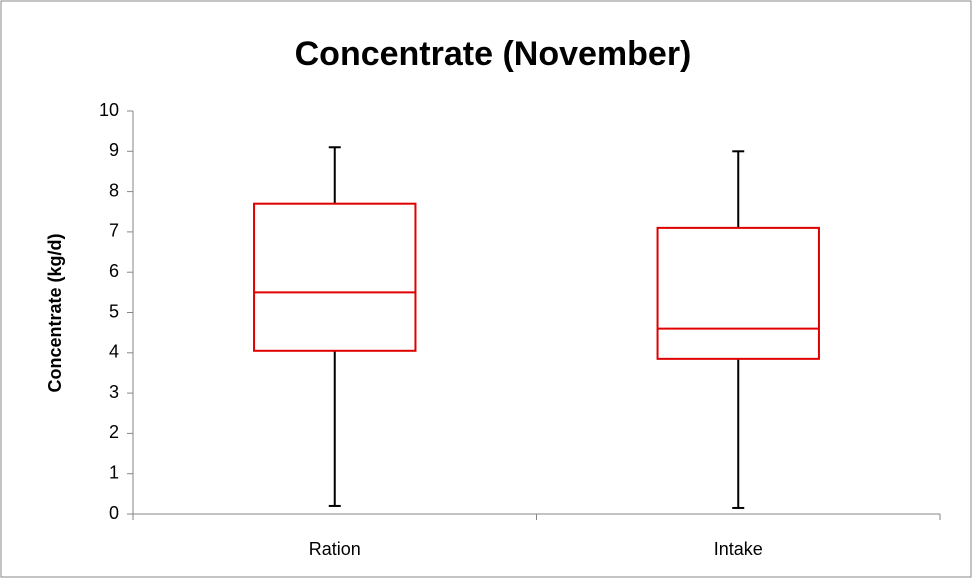 The height and width of the screenshot is (580, 973). I want to click on y-tick-label: 2, so click(114, 432).